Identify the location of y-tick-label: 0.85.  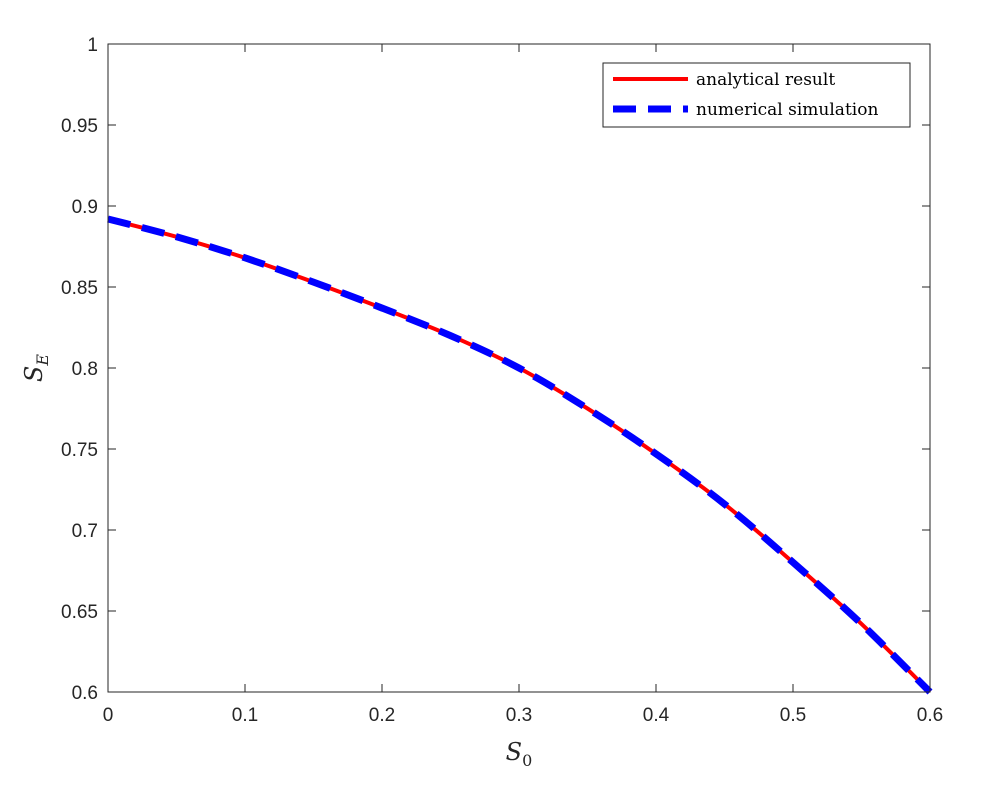
(79, 288).